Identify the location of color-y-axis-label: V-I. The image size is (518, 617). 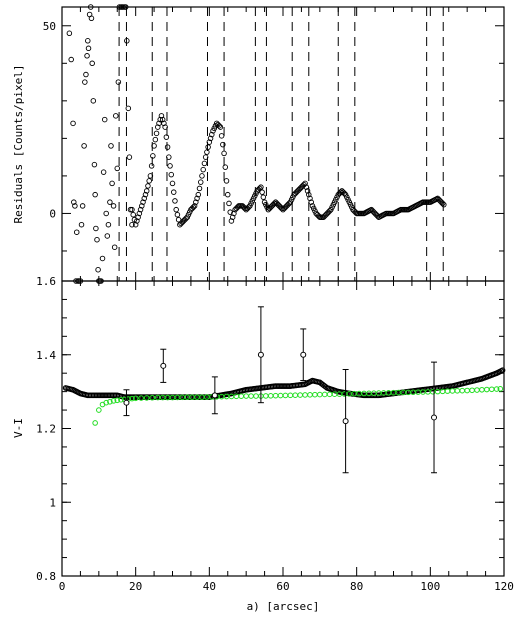
(18, 428).